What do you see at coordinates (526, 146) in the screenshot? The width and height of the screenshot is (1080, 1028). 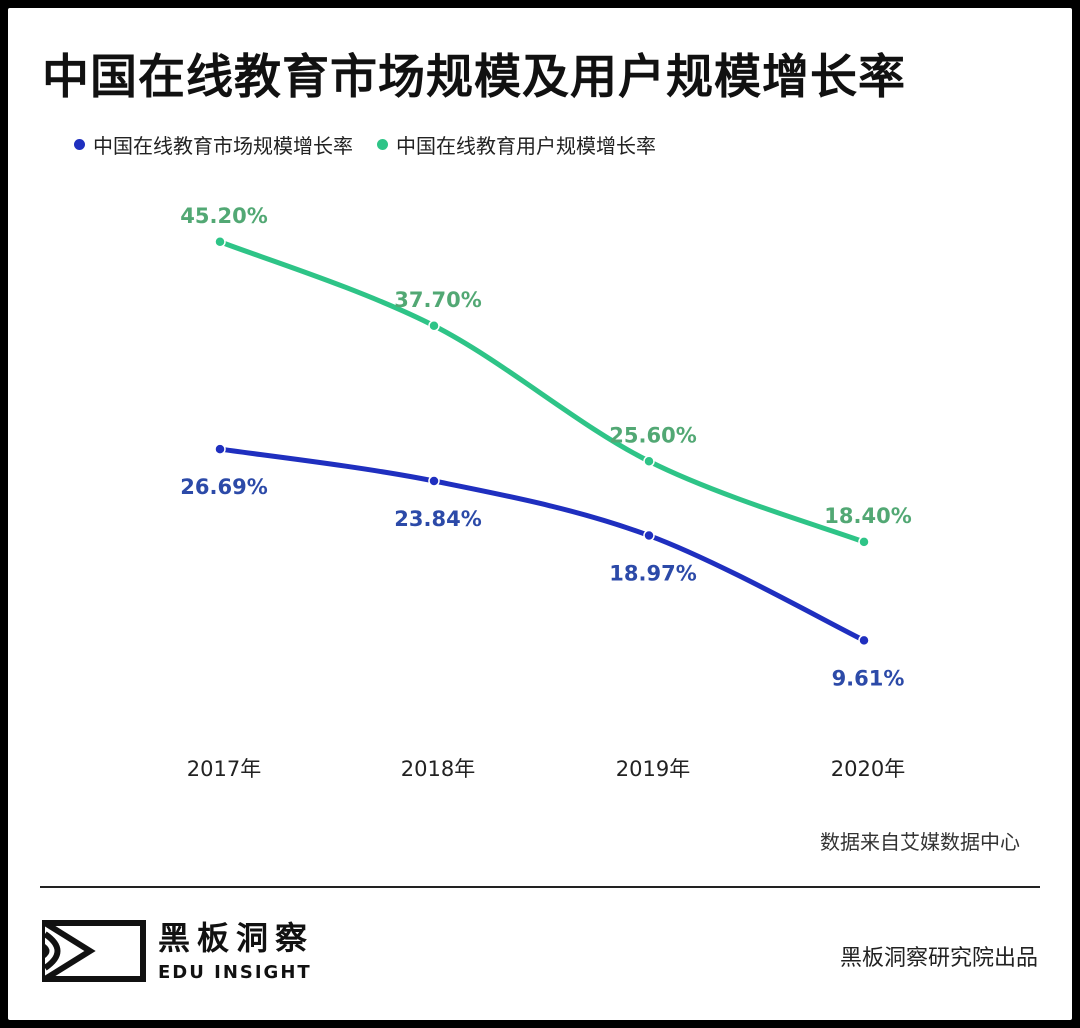 I see `legend-label-users: 中国在线教育用户规模增长率` at bounding box center [526, 146].